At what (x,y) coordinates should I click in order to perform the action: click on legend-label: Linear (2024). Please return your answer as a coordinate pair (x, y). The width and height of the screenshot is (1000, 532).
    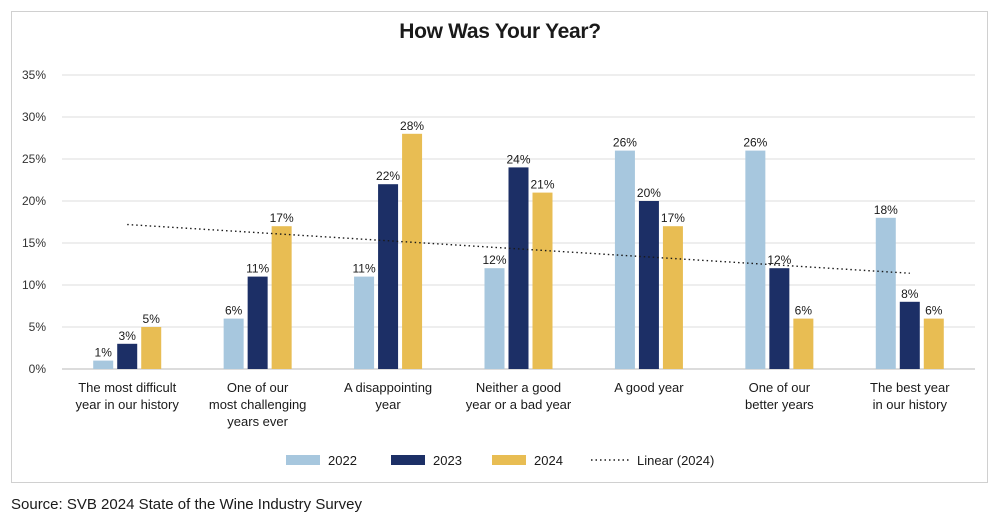
    Looking at the image, I should click on (675, 460).